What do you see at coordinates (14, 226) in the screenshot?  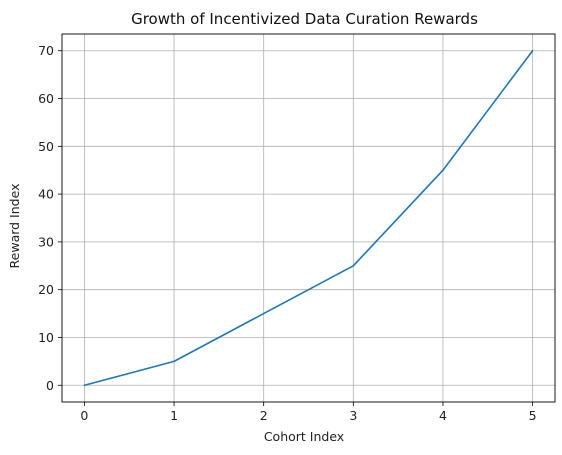 I see `y-axis-label: Reward Index` at bounding box center [14, 226].